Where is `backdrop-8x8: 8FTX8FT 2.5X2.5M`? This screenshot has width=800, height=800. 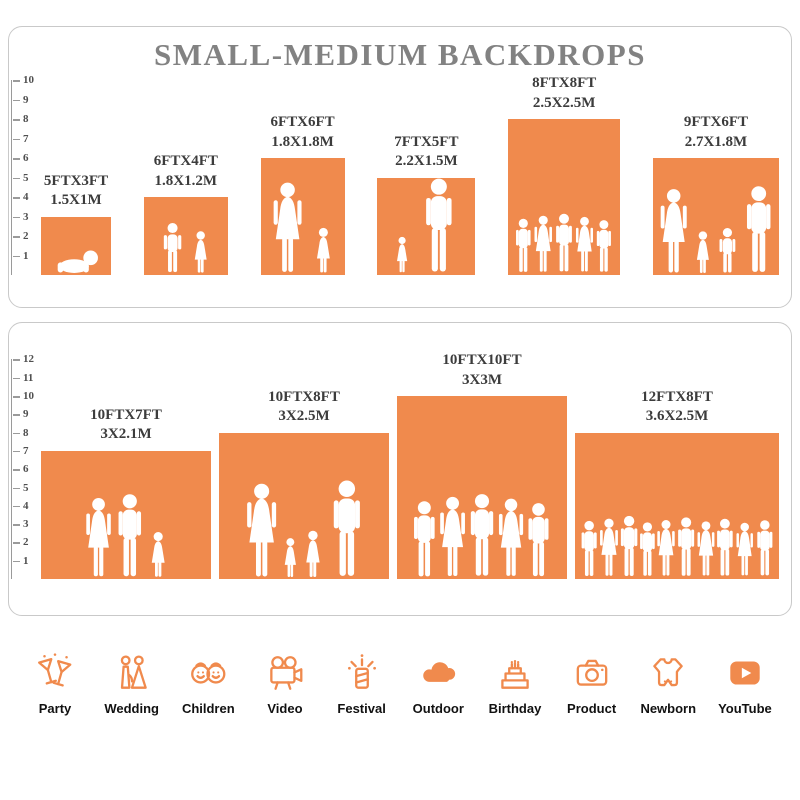 backdrop-8x8: 8FTX8FT 2.5X2.5M is located at coordinates (564, 174).